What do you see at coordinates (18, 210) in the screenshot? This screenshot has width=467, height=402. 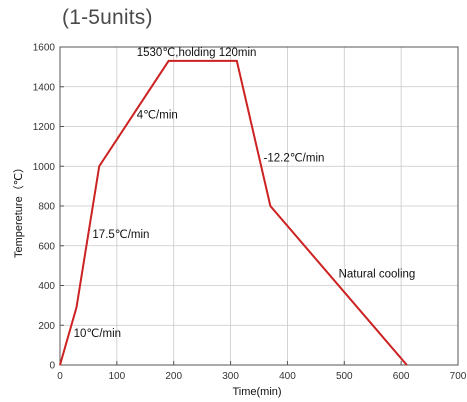 I see `y-axis-label: Tempereture（℃）` at bounding box center [18, 210].